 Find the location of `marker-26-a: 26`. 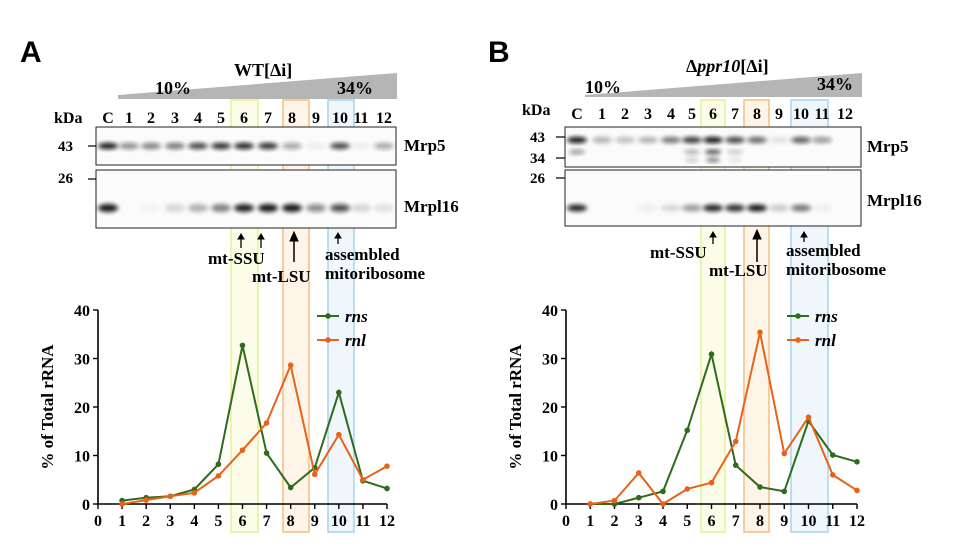

marker-26-a: 26 is located at coordinates (66, 179).